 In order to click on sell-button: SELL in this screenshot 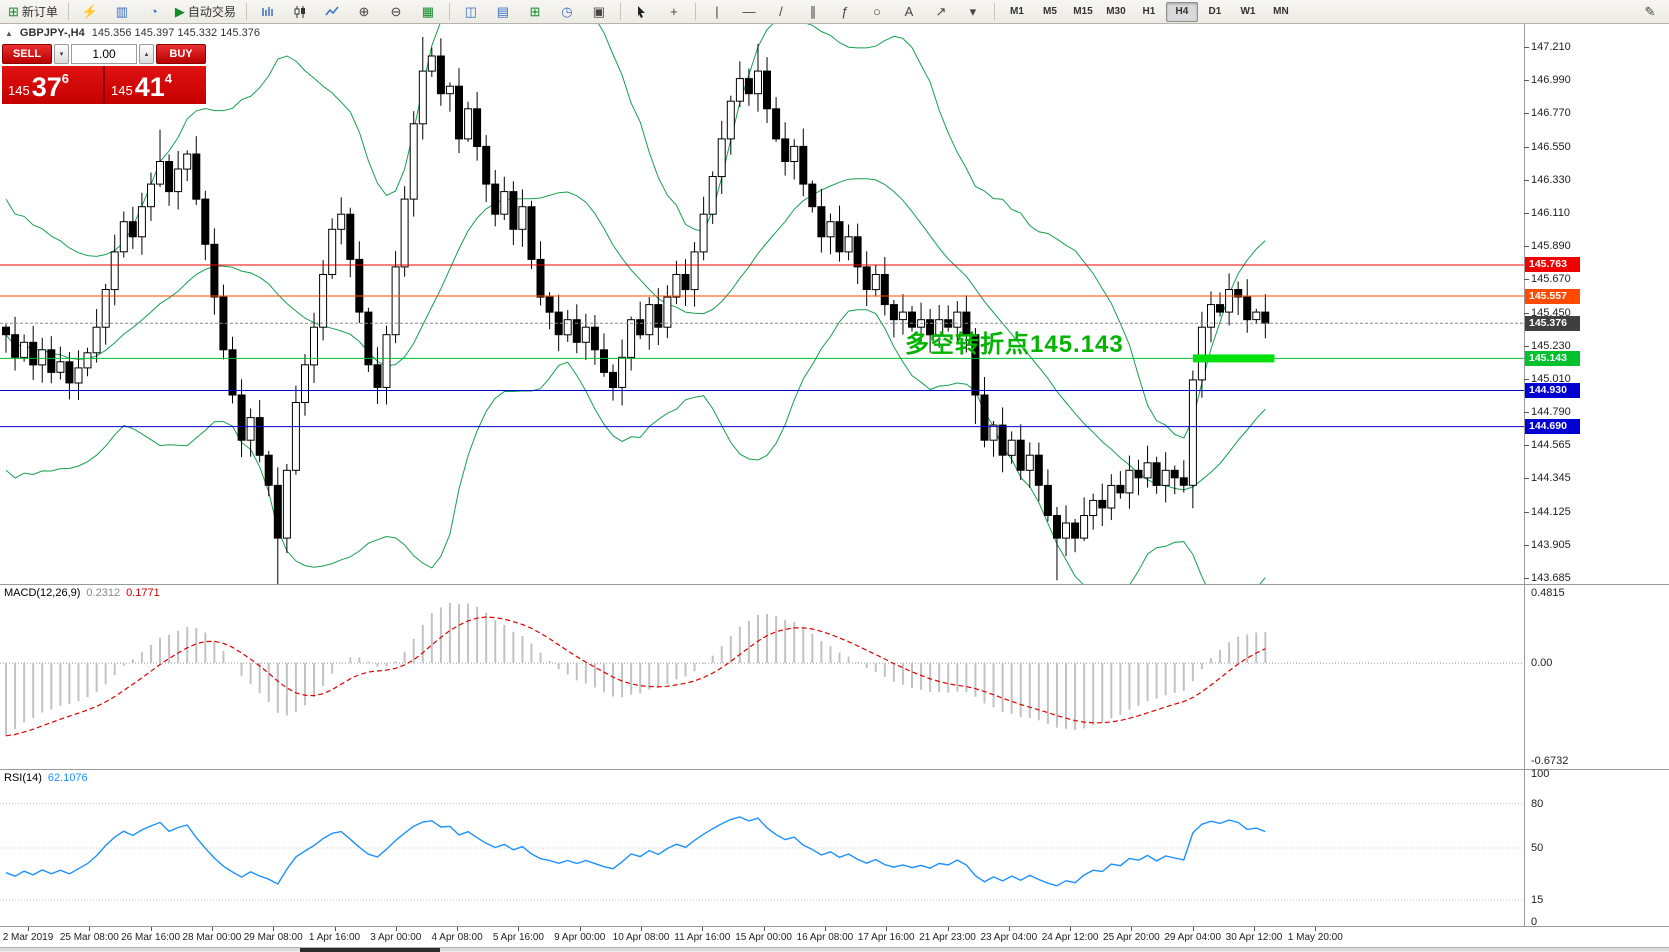, I will do `click(27, 54)`.